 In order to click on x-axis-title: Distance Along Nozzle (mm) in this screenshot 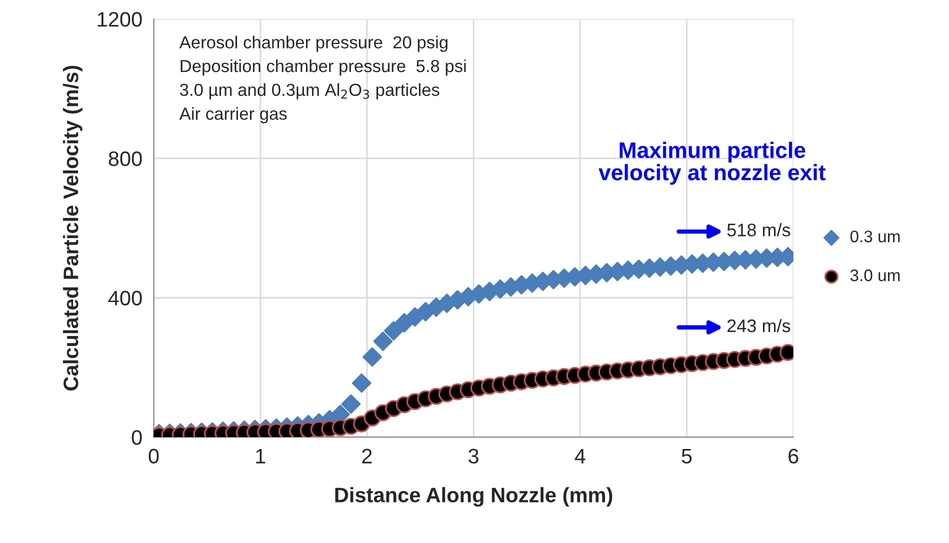, I will do `click(473, 497)`.